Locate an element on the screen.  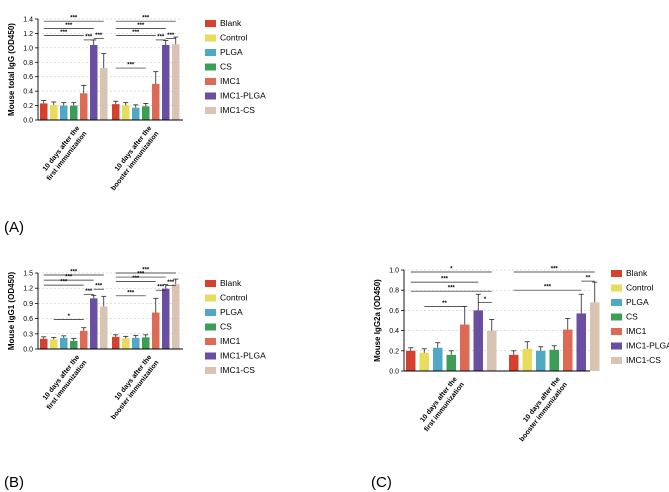
y-axis-title: Mouse IgG1 (OD450) is located at coordinates (11, 311).